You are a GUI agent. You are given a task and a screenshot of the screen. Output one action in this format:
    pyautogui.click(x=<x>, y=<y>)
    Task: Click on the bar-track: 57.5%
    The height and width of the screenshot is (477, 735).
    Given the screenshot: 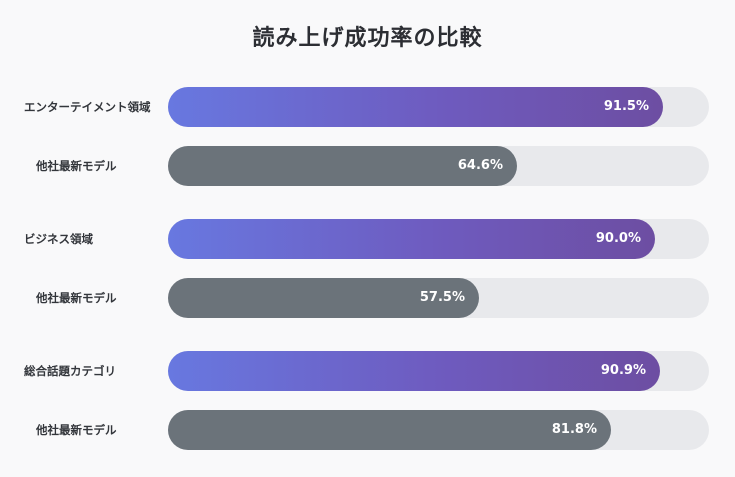 What is the action you would take?
    pyautogui.click(x=438, y=298)
    